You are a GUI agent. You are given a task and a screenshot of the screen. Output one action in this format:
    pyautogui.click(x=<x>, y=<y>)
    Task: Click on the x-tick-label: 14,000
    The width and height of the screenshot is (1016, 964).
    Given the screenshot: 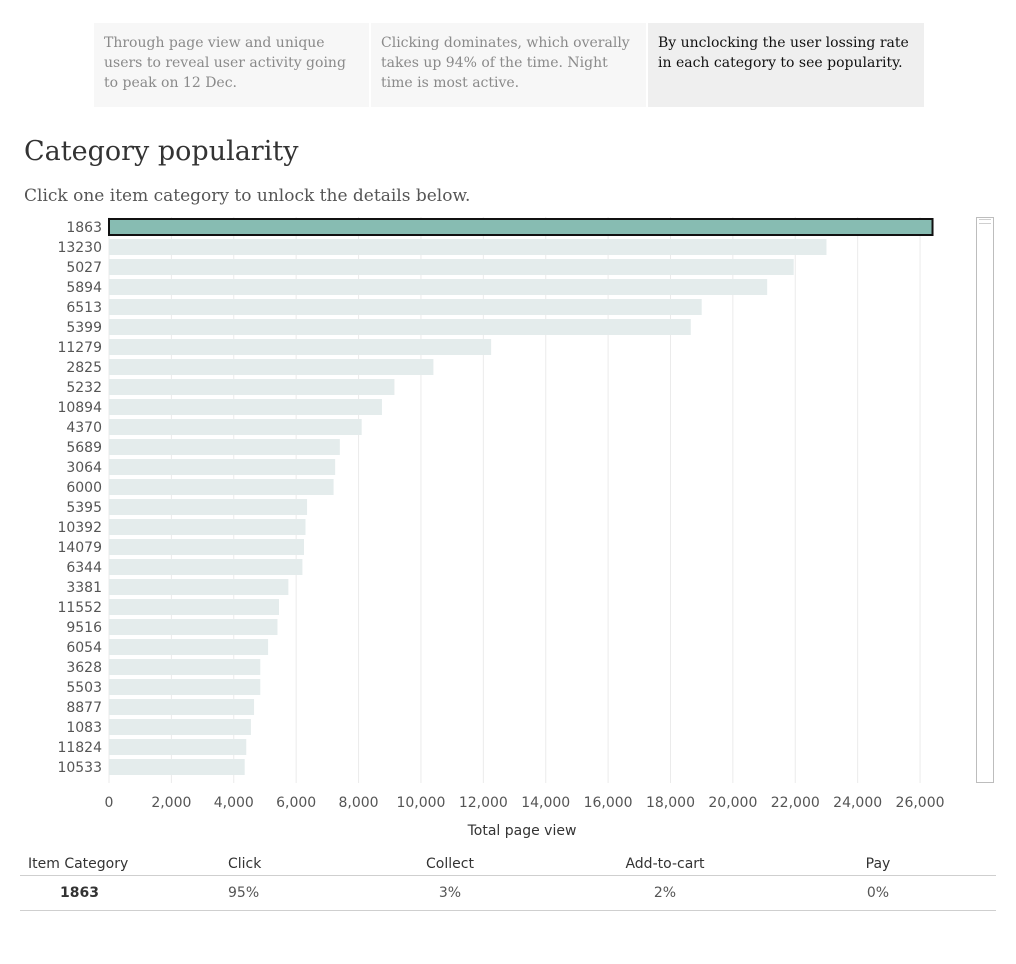 What is the action you would take?
    pyautogui.click(x=545, y=803)
    